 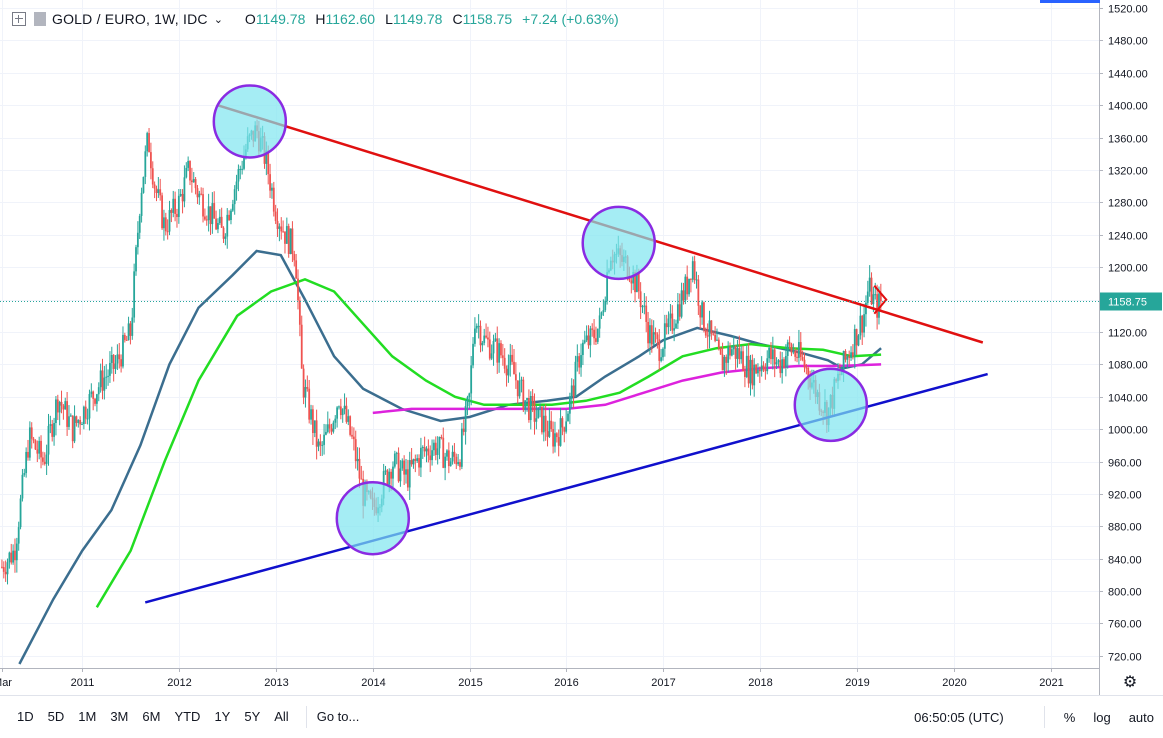 I want to click on y-tick-label: 720.00, so click(x=1125, y=658).